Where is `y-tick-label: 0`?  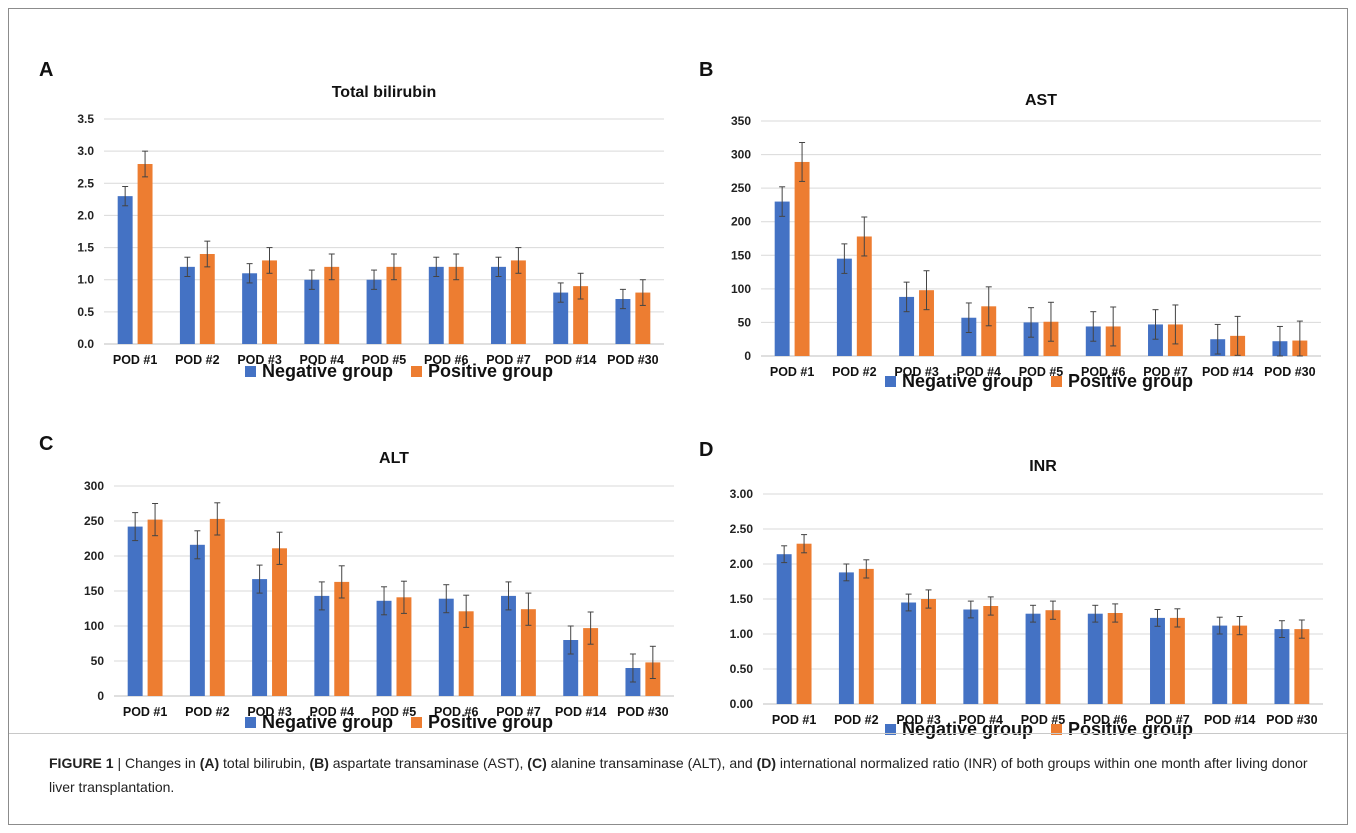
y-tick-label: 0 is located at coordinates (747, 356).